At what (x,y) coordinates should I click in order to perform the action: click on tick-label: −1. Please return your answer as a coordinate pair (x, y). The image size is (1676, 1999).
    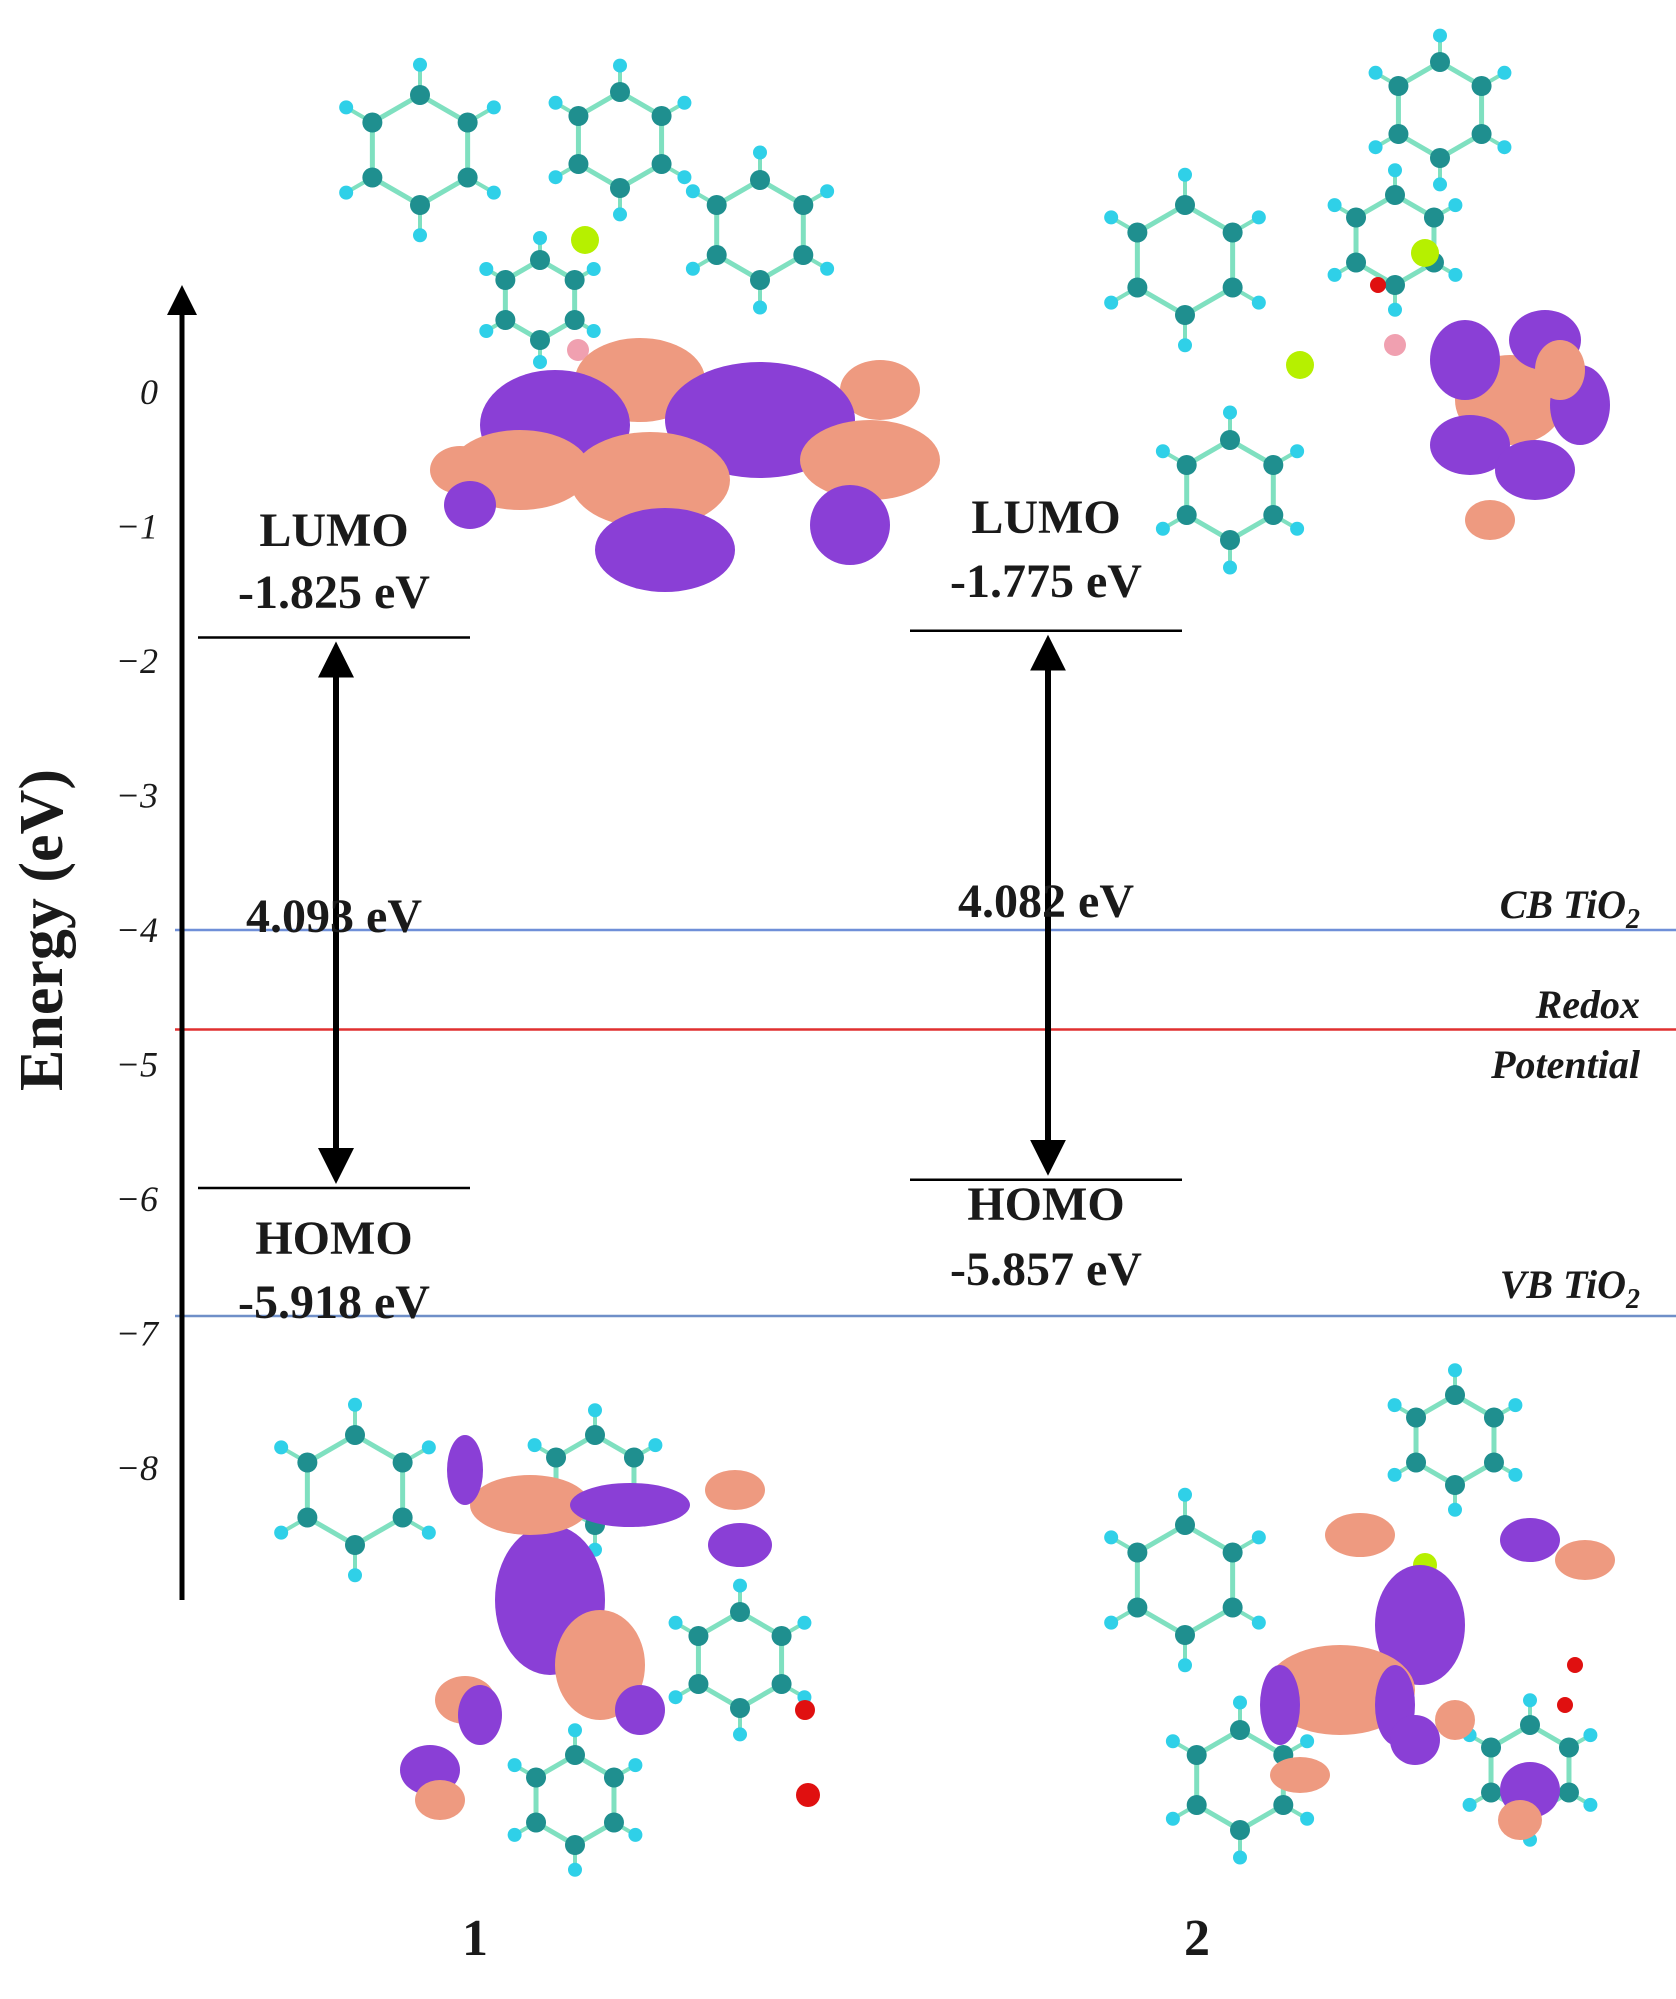
    Looking at the image, I should click on (137, 527).